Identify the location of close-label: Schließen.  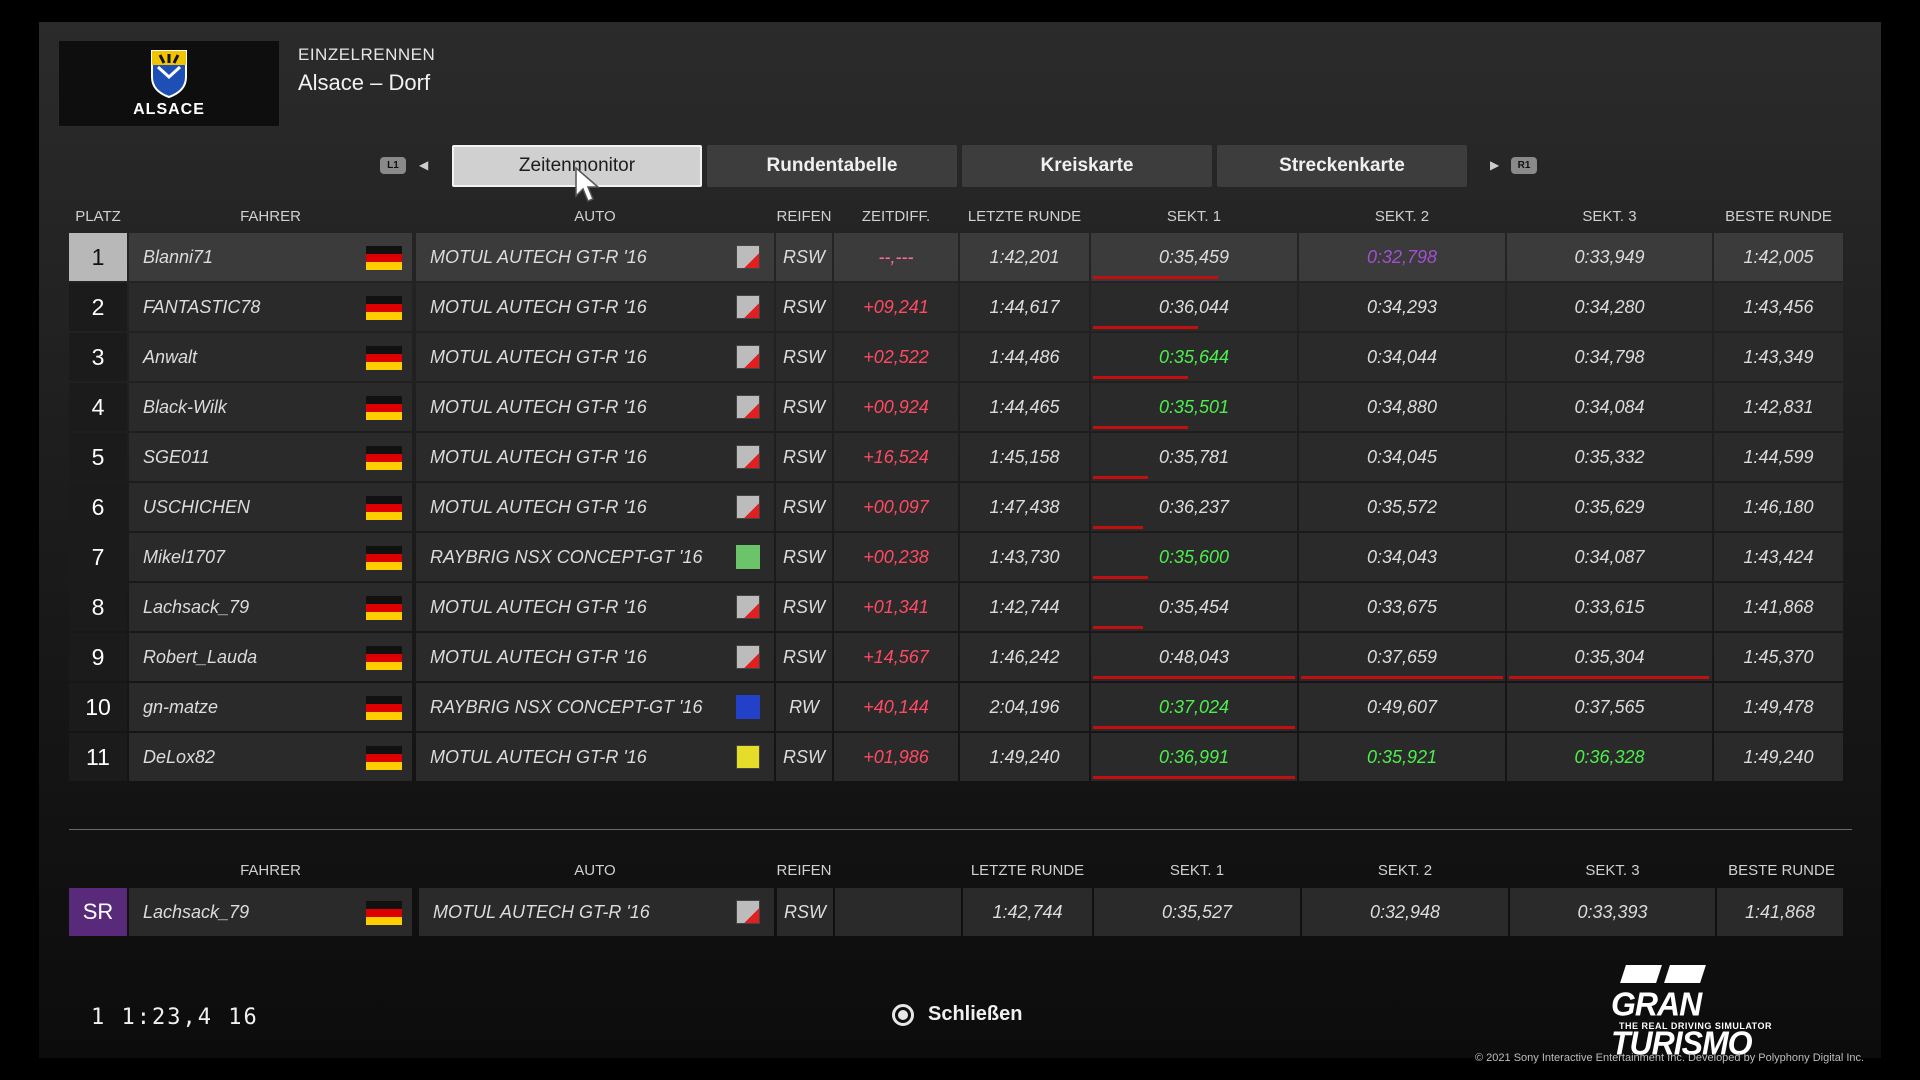
(975, 1014).